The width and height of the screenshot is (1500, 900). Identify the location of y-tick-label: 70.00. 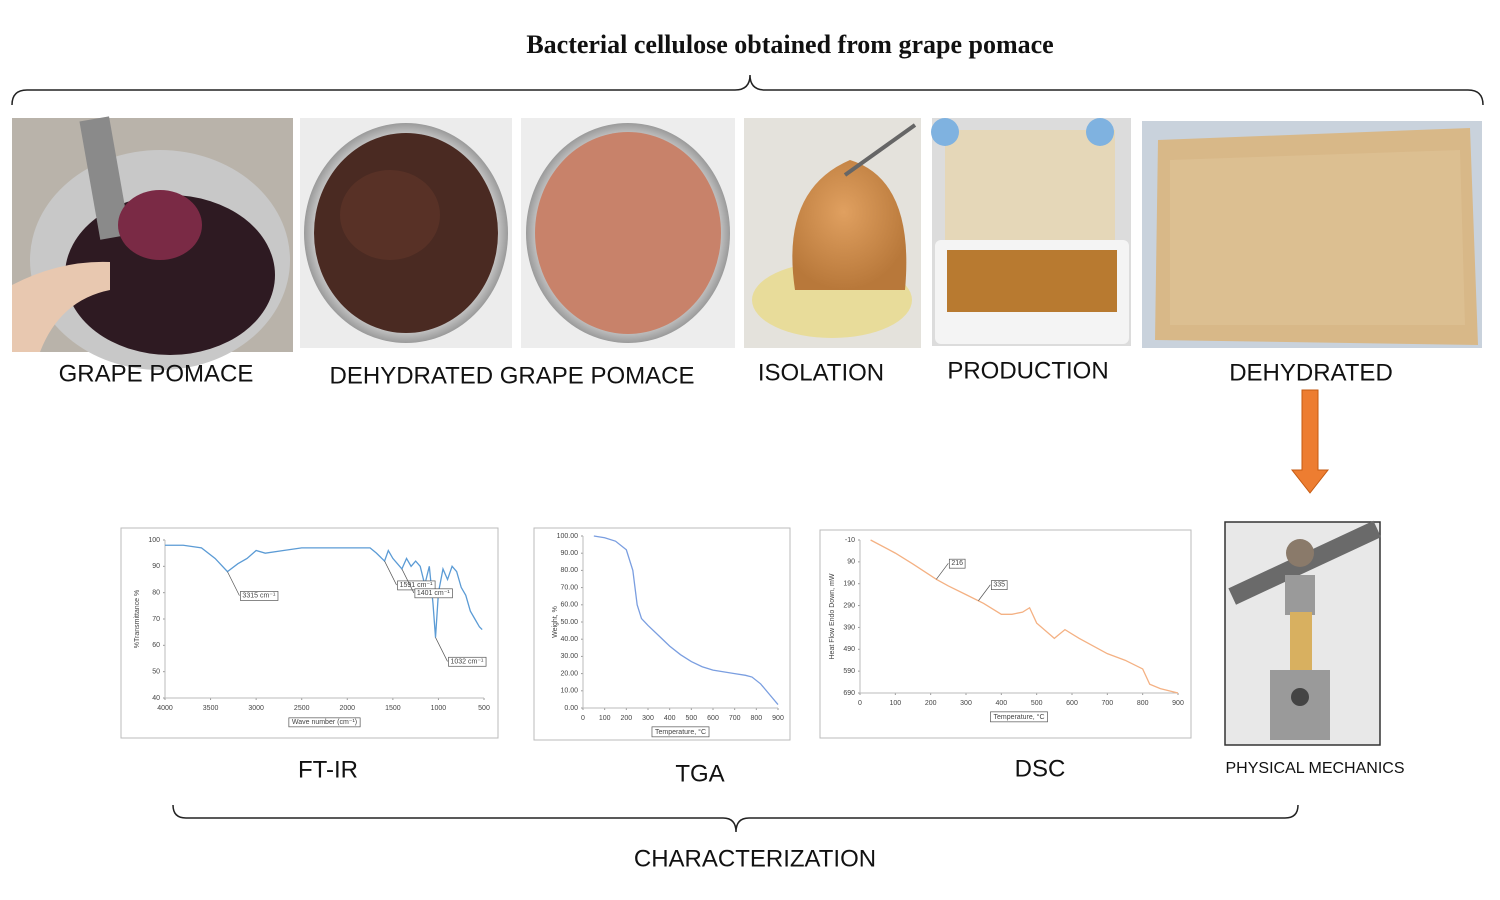
(569, 587).